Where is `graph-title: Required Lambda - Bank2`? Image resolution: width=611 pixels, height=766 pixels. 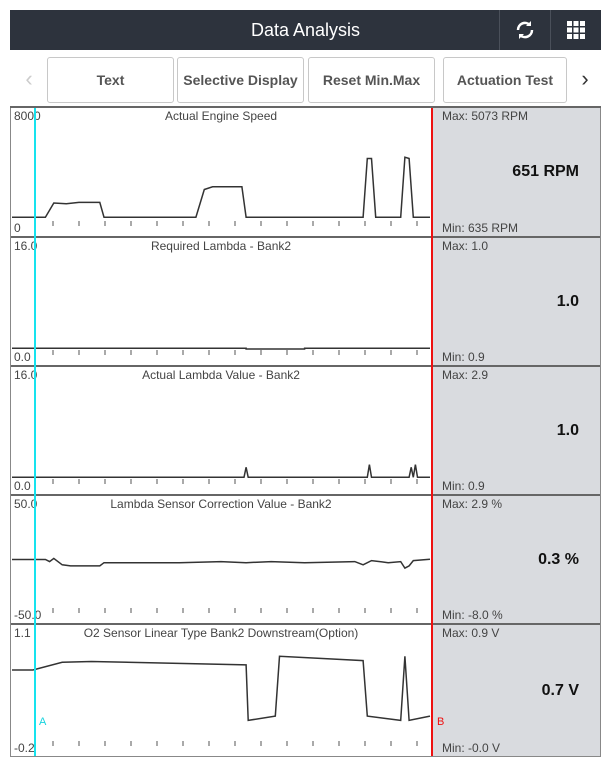 graph-title: Required Lambda - Bank2 is located at coordinates (221, 246).